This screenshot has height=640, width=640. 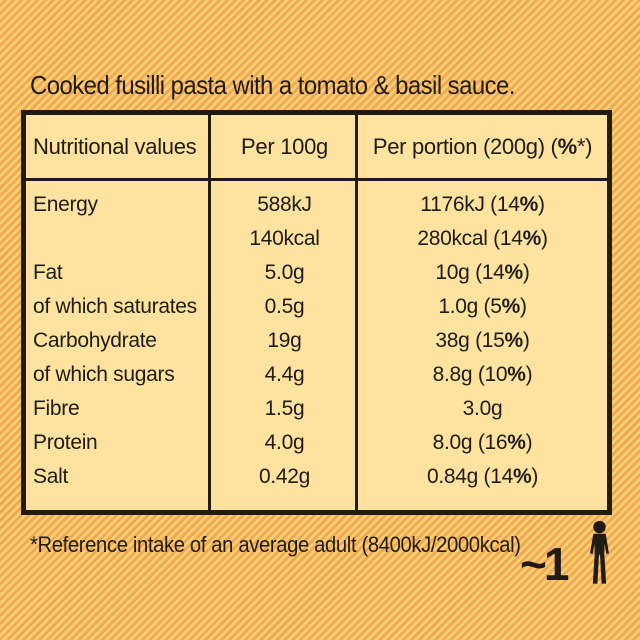 What do you see at coordinates (56, 408) in the screenshot?
I see `nutrient-label: Fibre` at bounding box center [56, 408].